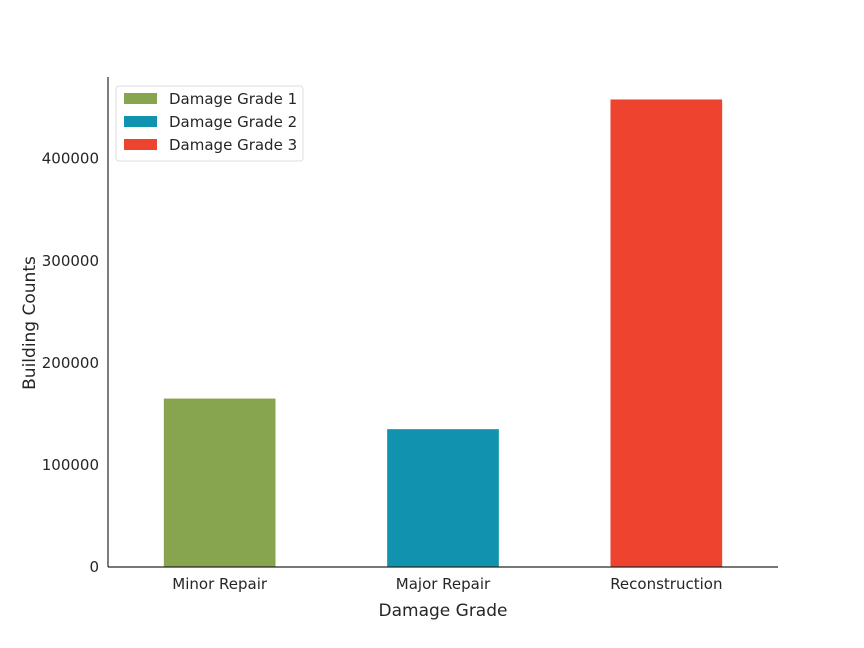 The height and width of the screenshot is (648, 864). Describe the element at coordinates (233, 122) in the screenshot. I see `legend-label: Damage Grade 2` at that location.